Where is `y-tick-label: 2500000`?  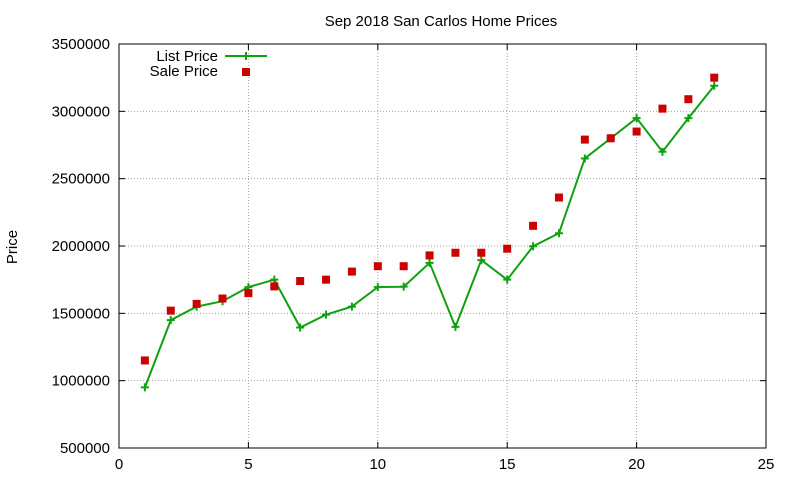
y-tick-label: 2500000 is located at coordinates (81, 179).